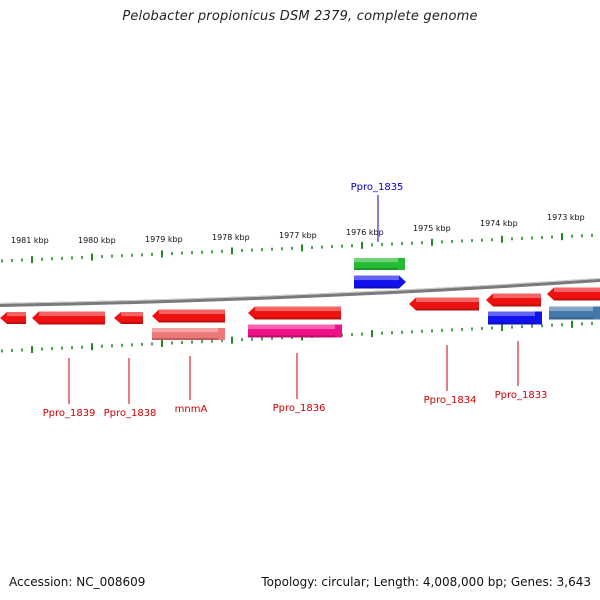  Describe the element at coordinates (365, 232) in the screenshot. I see `kbp-label: 1976 kbp` at that location.